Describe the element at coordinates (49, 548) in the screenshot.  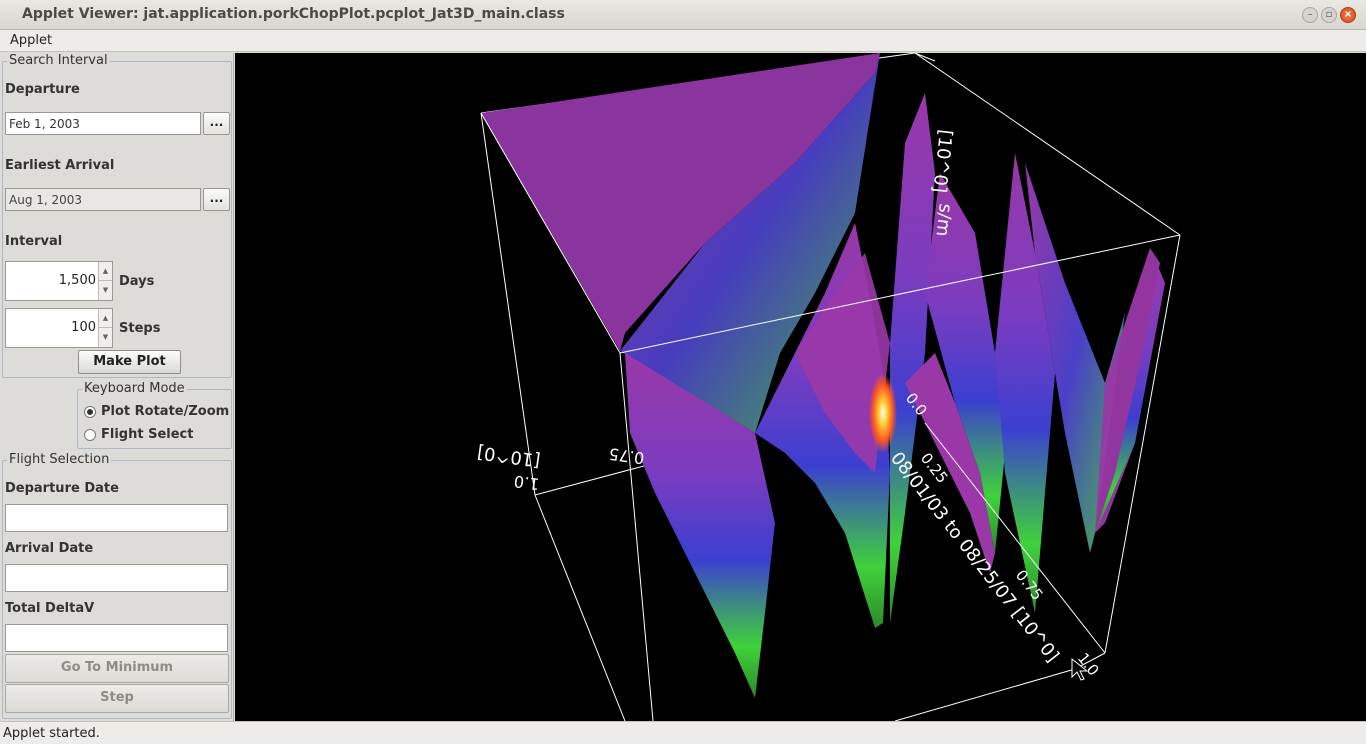
I see `arrival-date-label: Arrival Date` at that location.